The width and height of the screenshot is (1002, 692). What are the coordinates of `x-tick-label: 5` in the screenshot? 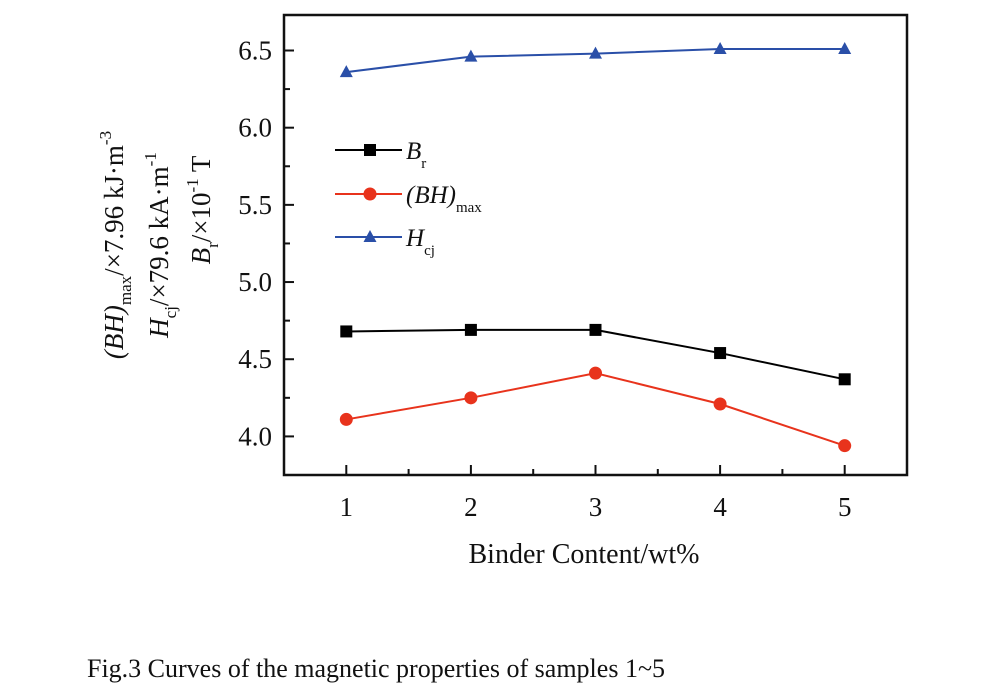 It's located at (845, 507).